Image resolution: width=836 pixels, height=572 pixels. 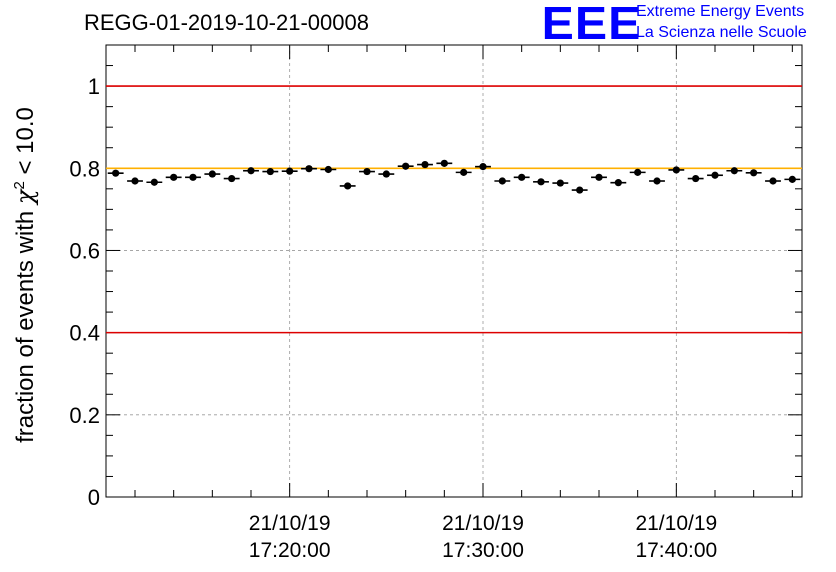 What do you see at coordinates (25, 275) in the screenshot?
I see `y-axis-label: fraction of events with χ2 < 10.0` at bounding box center [25, 275].